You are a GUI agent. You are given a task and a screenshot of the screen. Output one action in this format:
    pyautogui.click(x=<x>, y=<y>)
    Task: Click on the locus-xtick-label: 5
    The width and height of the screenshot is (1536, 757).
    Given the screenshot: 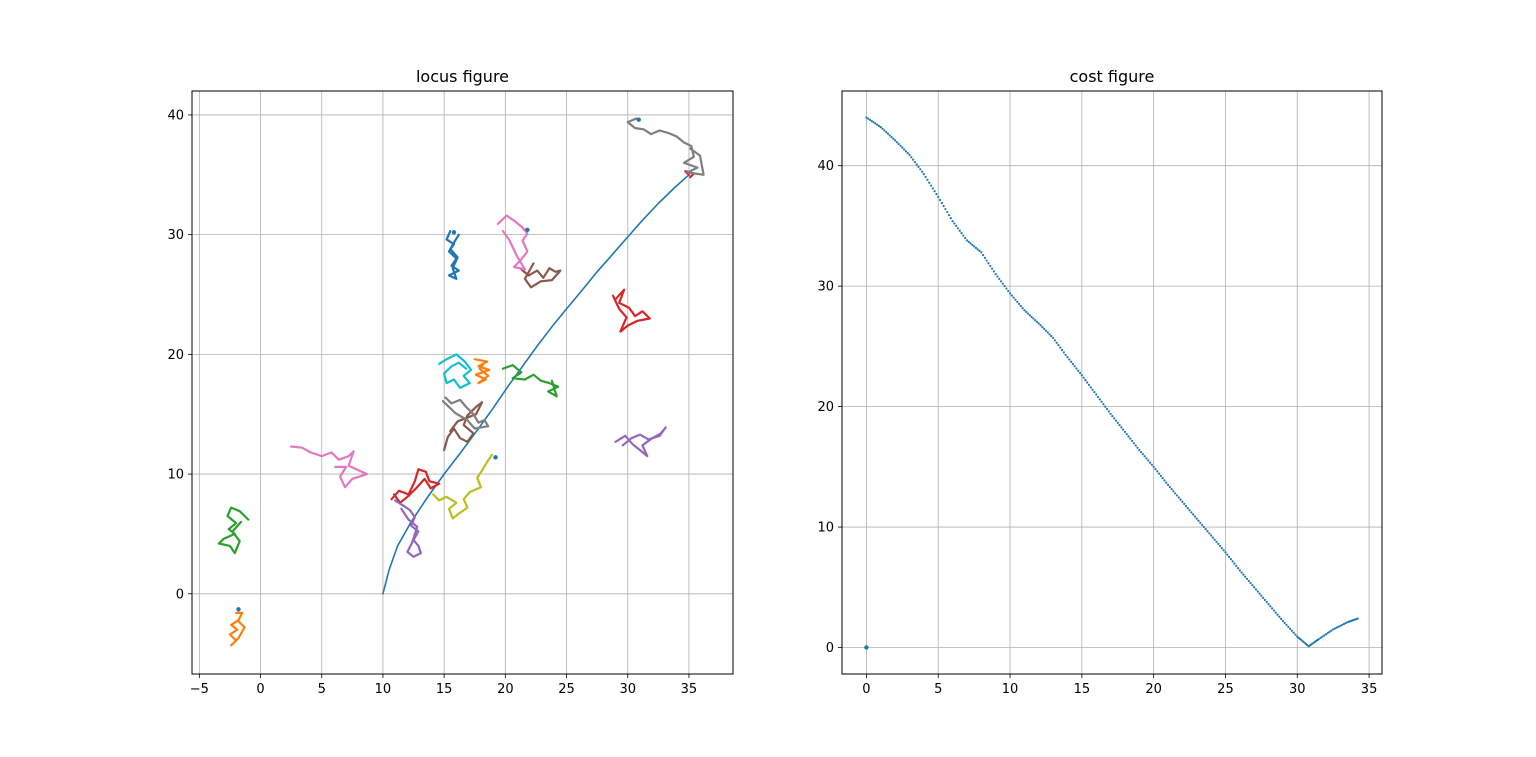 What is the action you would take?
    pyautogui.click(x=322, y=689)
    